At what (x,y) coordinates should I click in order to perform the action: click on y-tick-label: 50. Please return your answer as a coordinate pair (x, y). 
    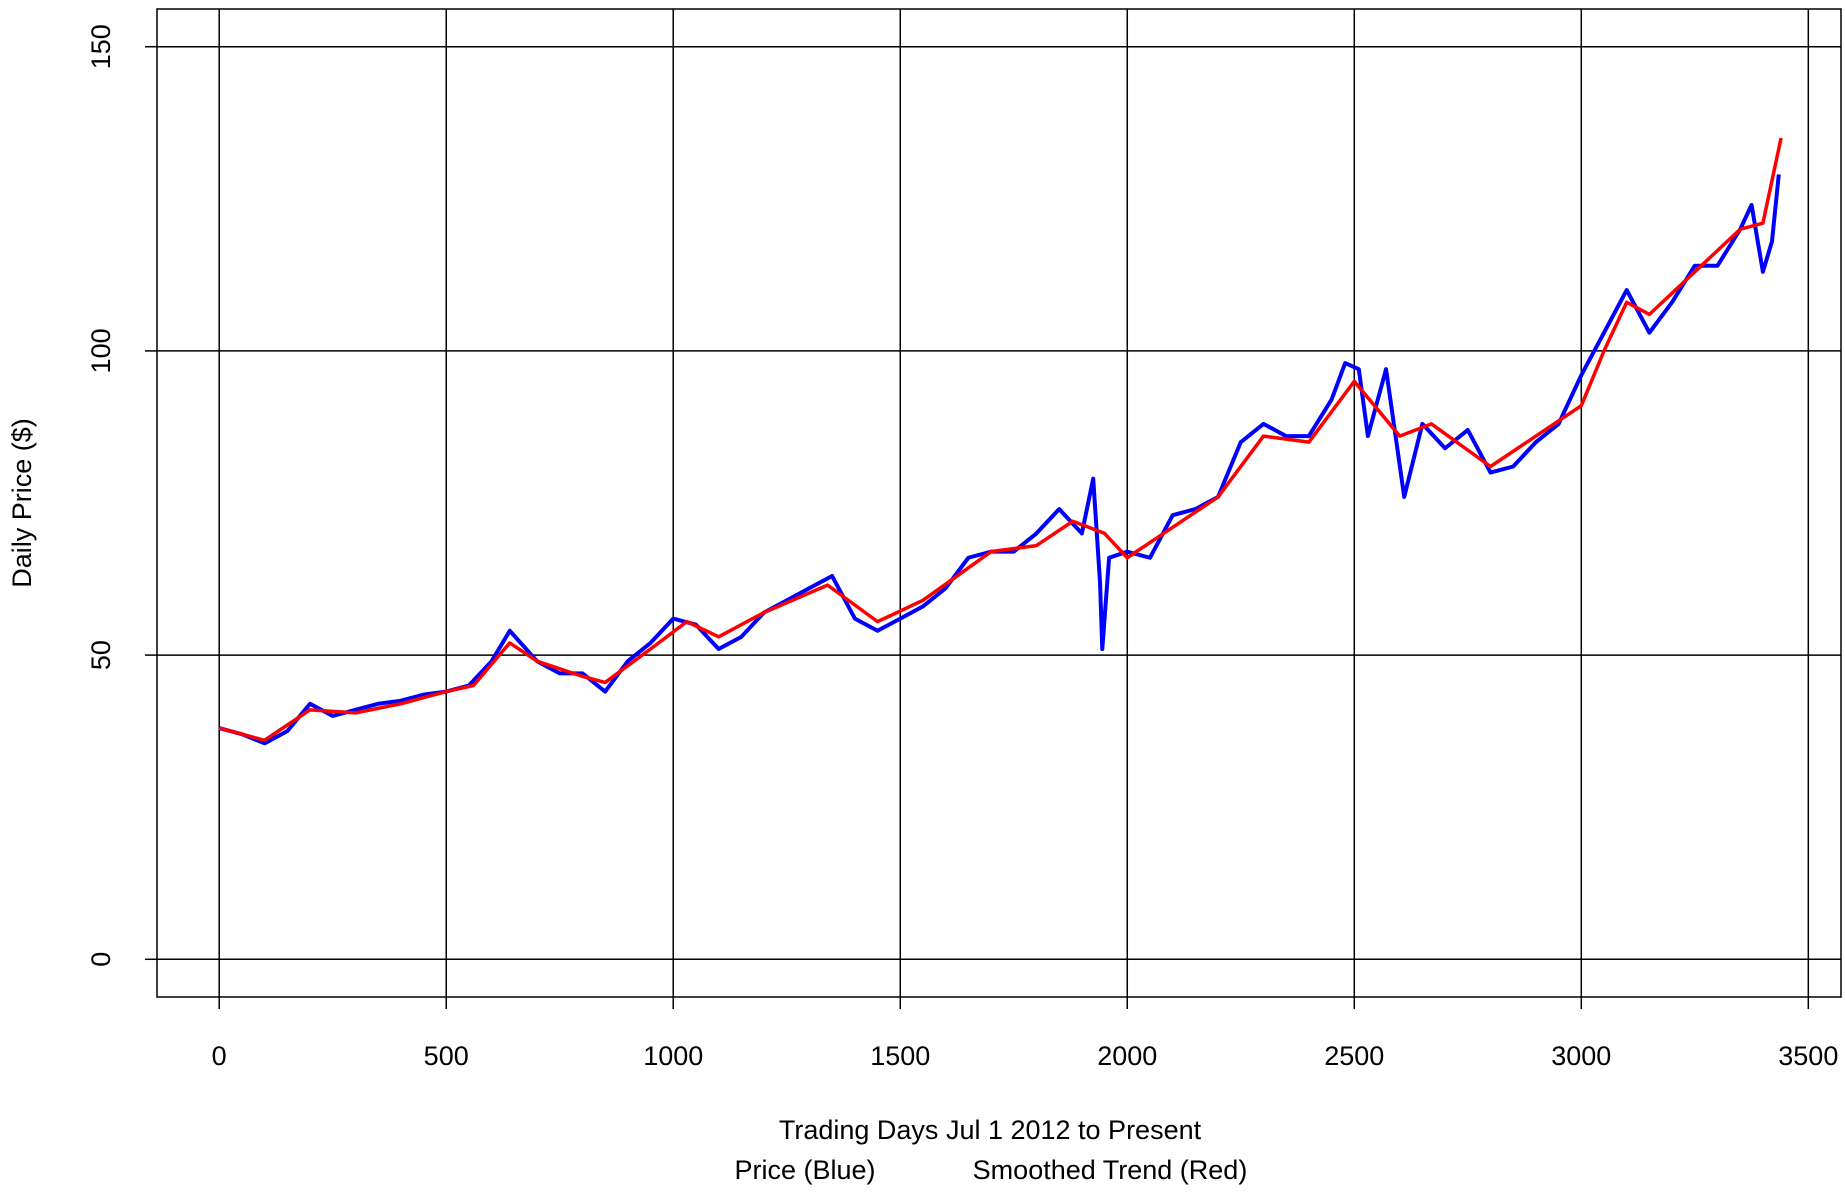
    Looking at the image, I should click on (101, 655).